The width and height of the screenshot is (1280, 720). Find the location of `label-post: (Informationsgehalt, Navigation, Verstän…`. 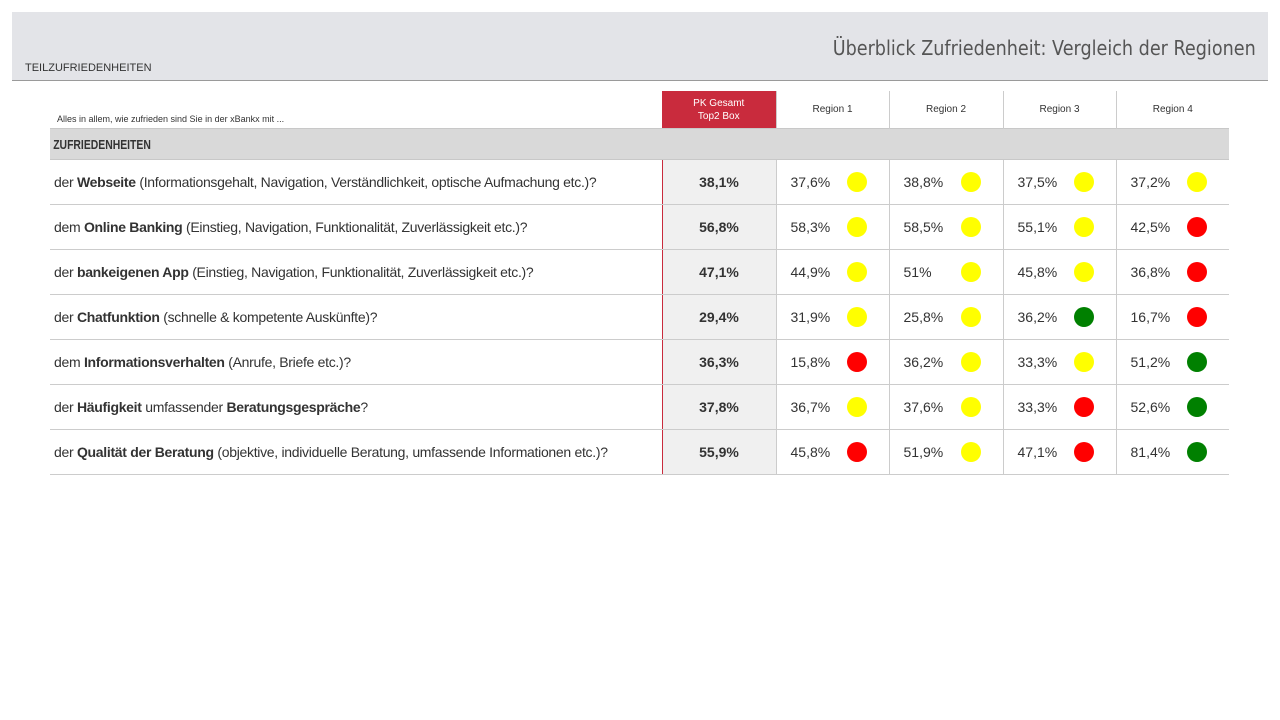

label-post: (Informationsgehalt, Navigation, Verstän… is located at coordinates (366, 182).